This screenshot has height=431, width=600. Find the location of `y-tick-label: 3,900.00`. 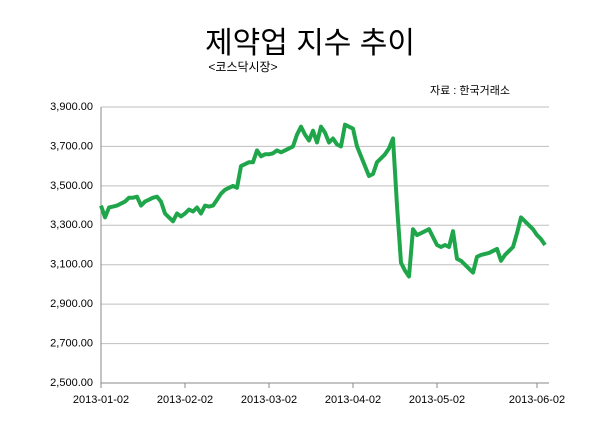

y-tick-label: 3,900.00 is located at coordinates (71, 107).